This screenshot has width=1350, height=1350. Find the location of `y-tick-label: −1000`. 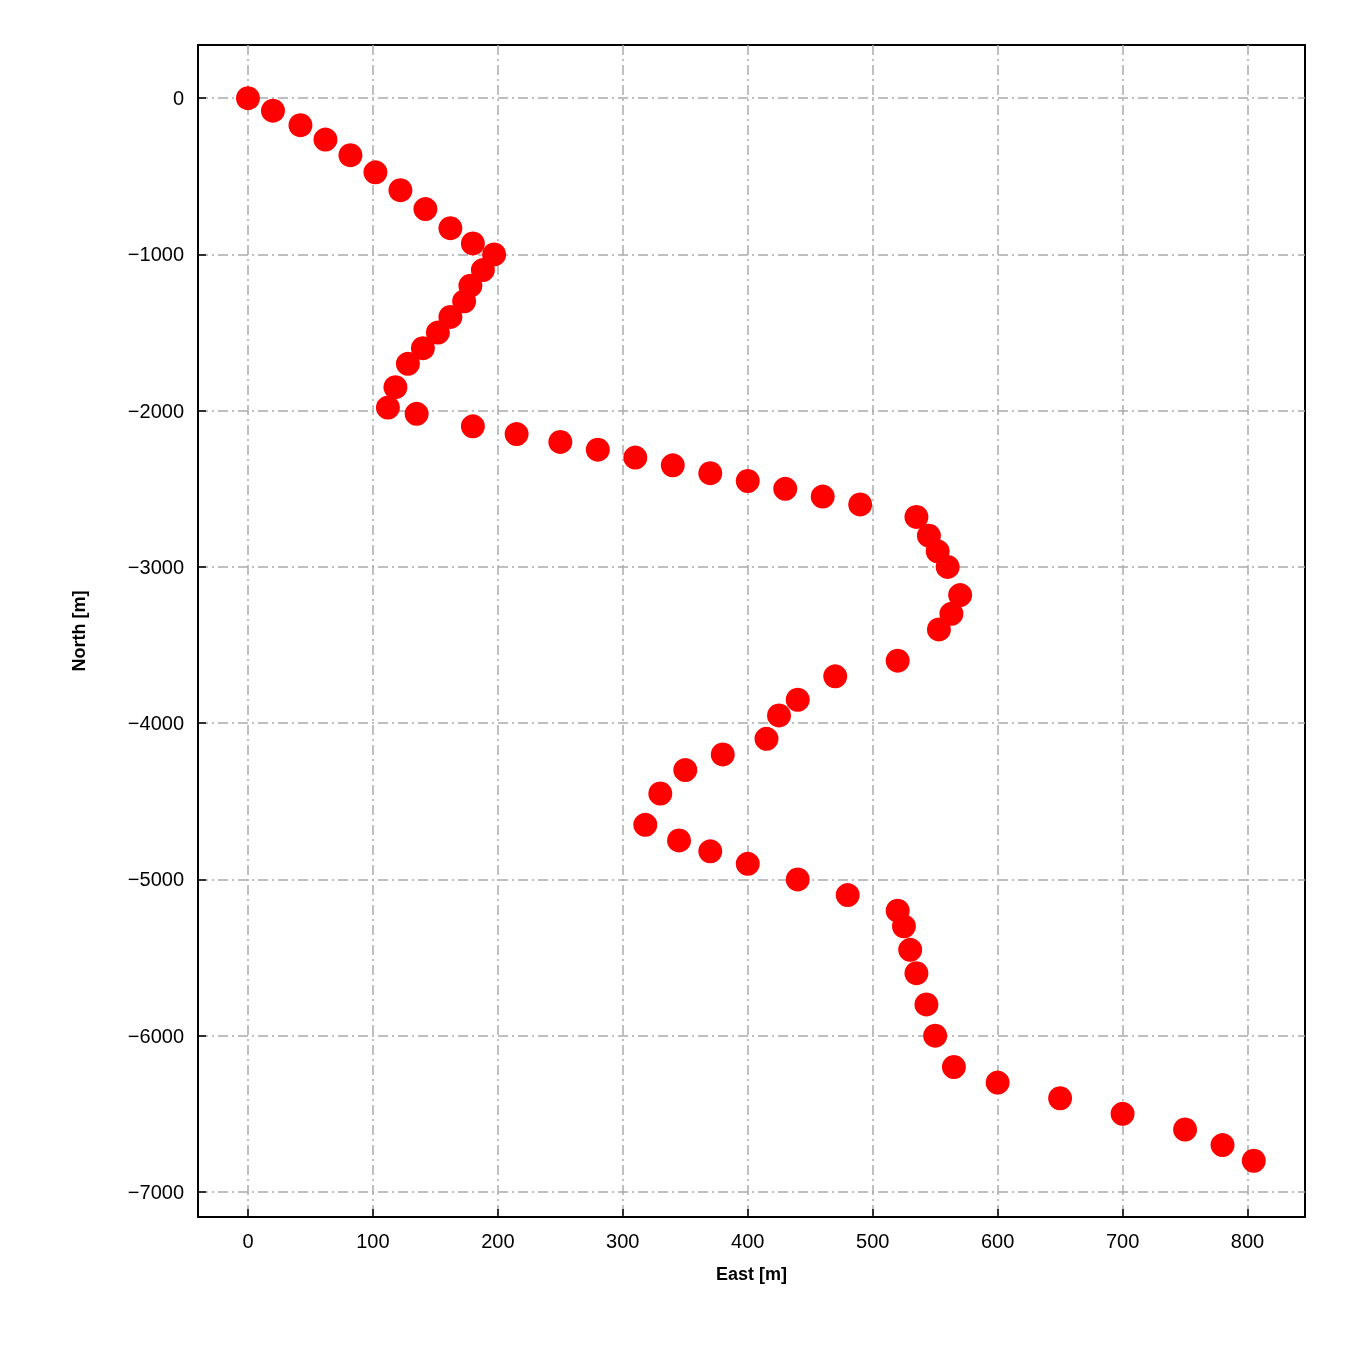

y-tick-label: −1000 is located at coordinates (155, 254).